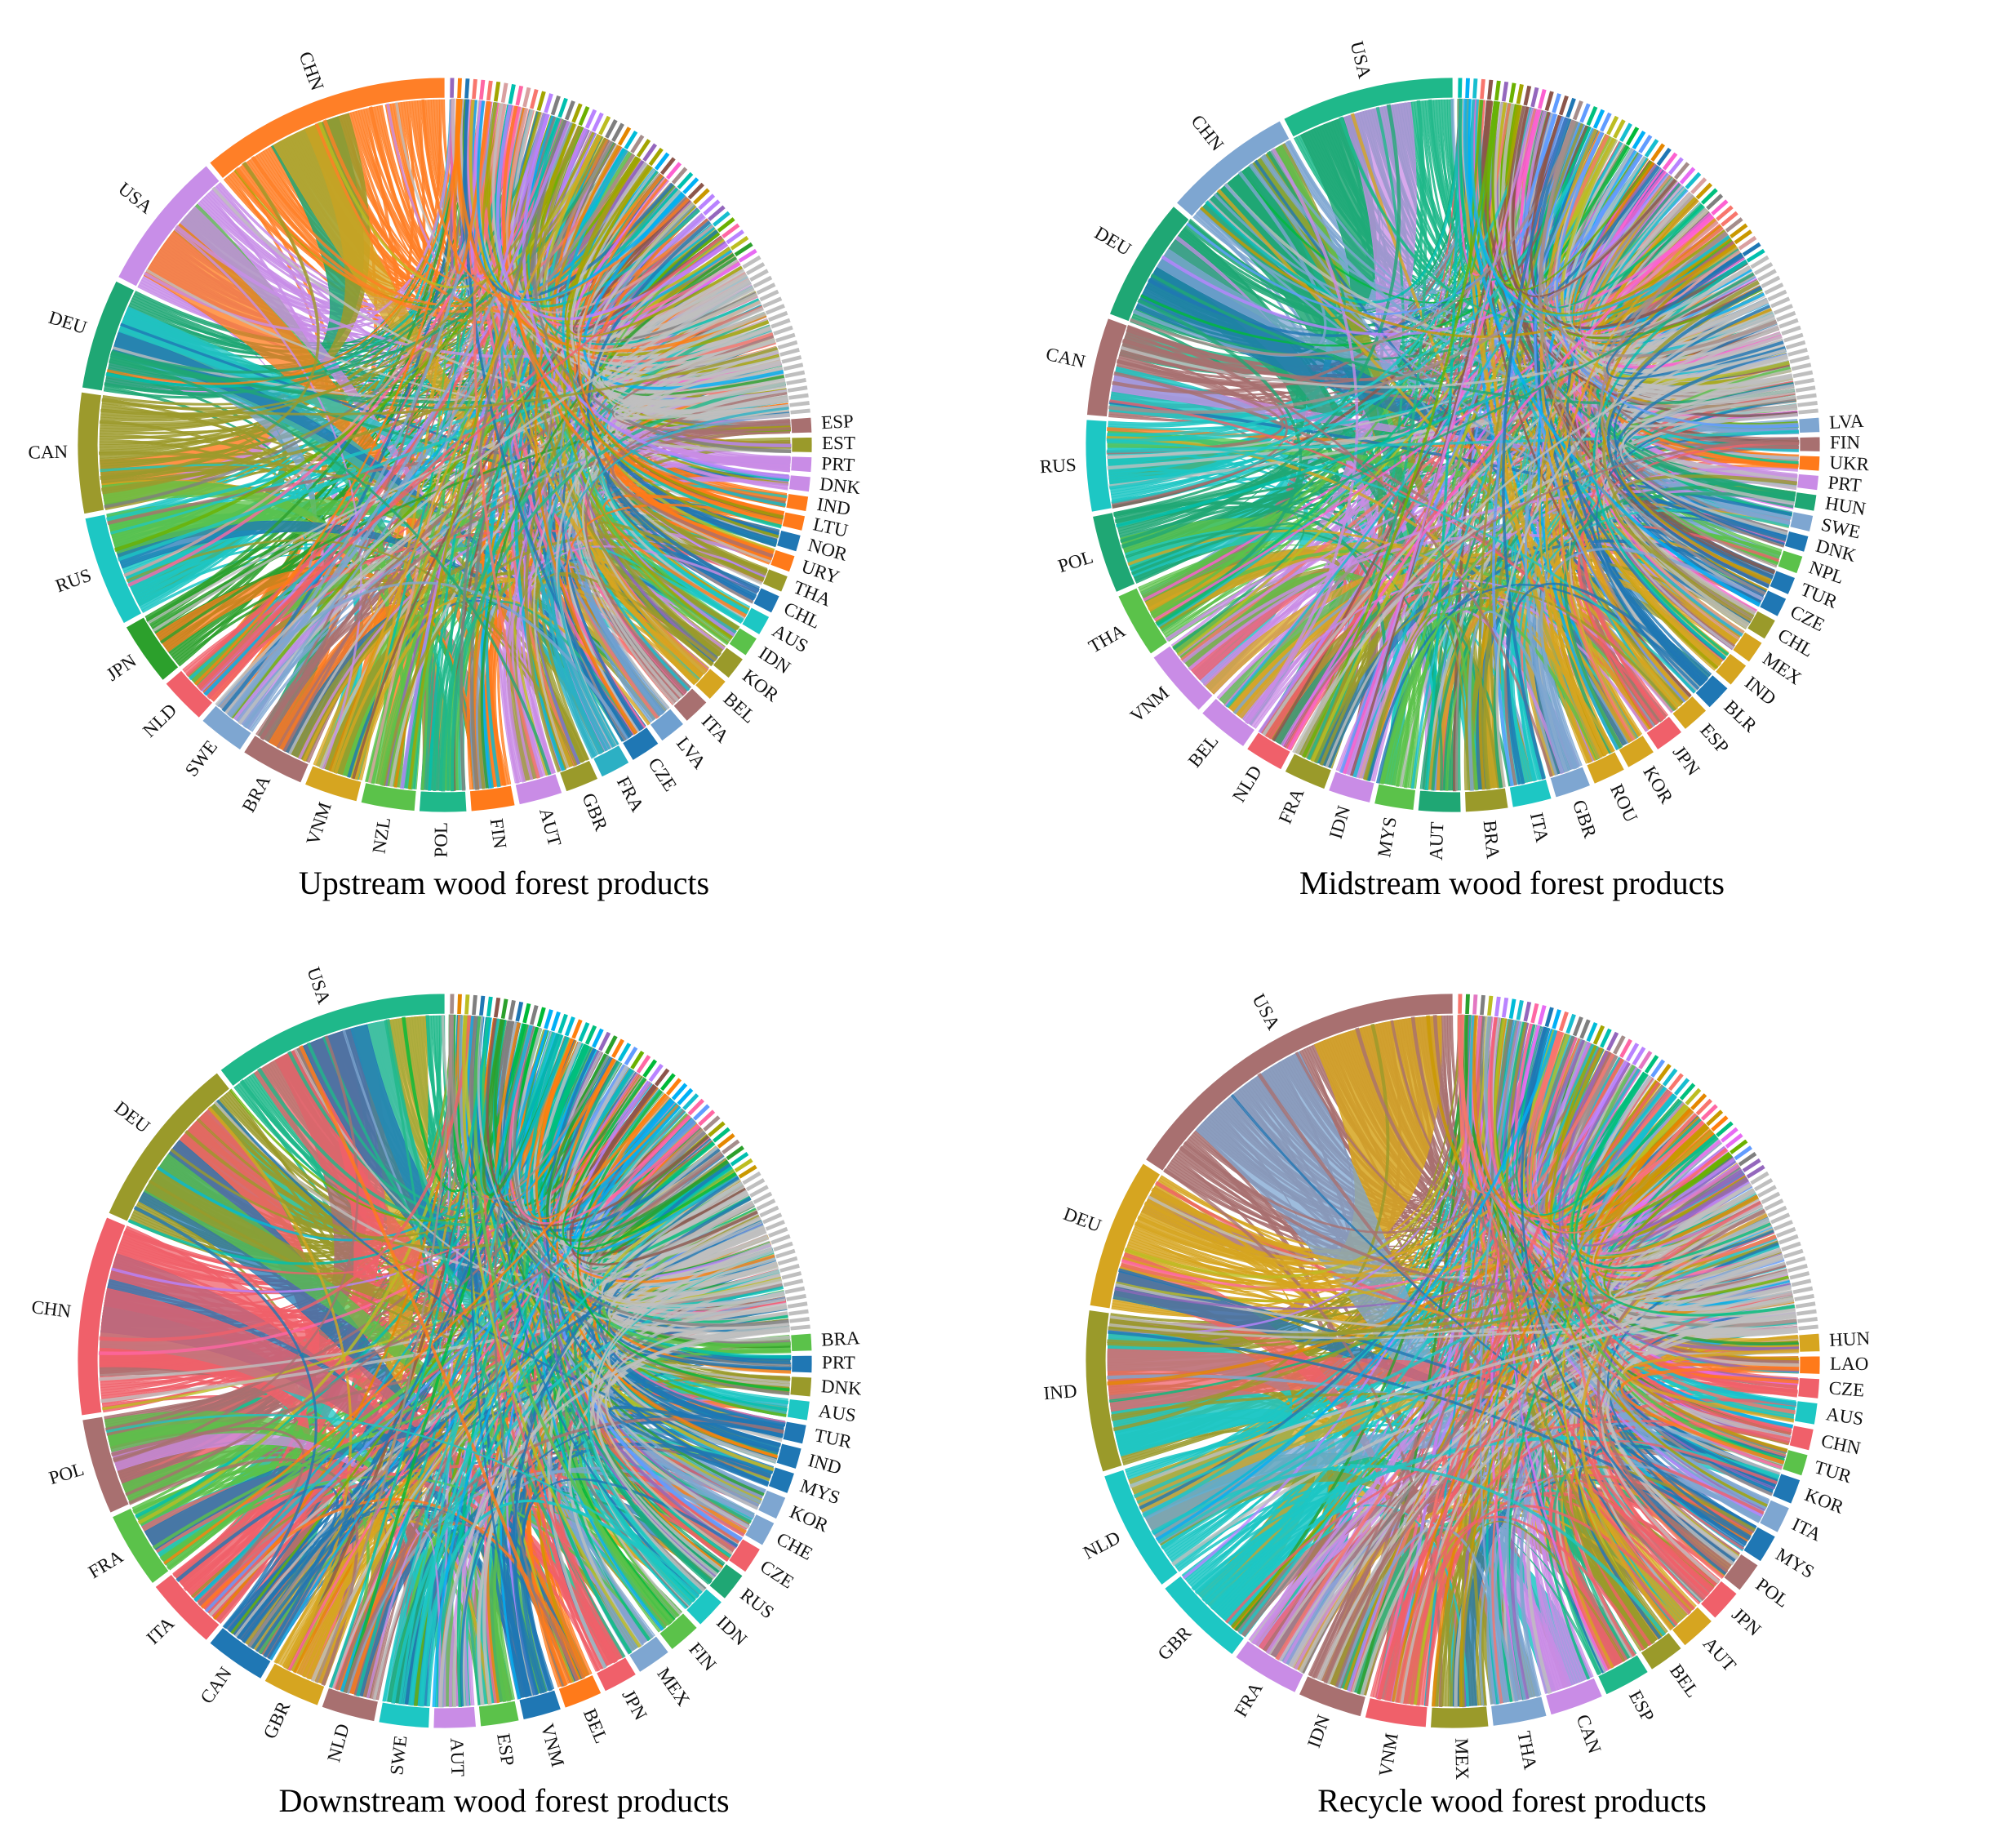  I want to click on country-label: NZL, so click(382, 835).